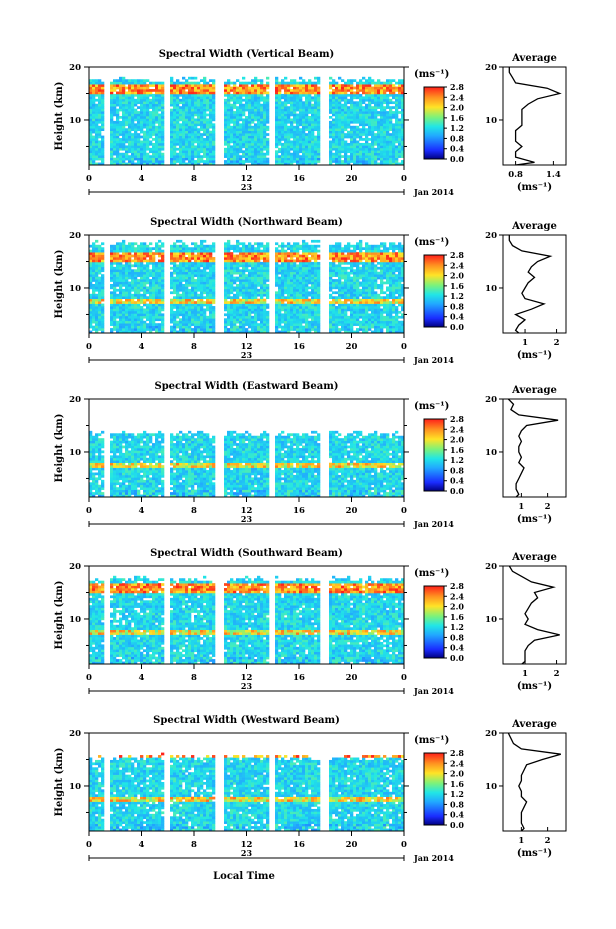 This screenshot has width=616, height=929. Describe the element at coordinates (431, 74) in the screenshot. I see `colorbar-unit: (ms⁻¹)` at that location.